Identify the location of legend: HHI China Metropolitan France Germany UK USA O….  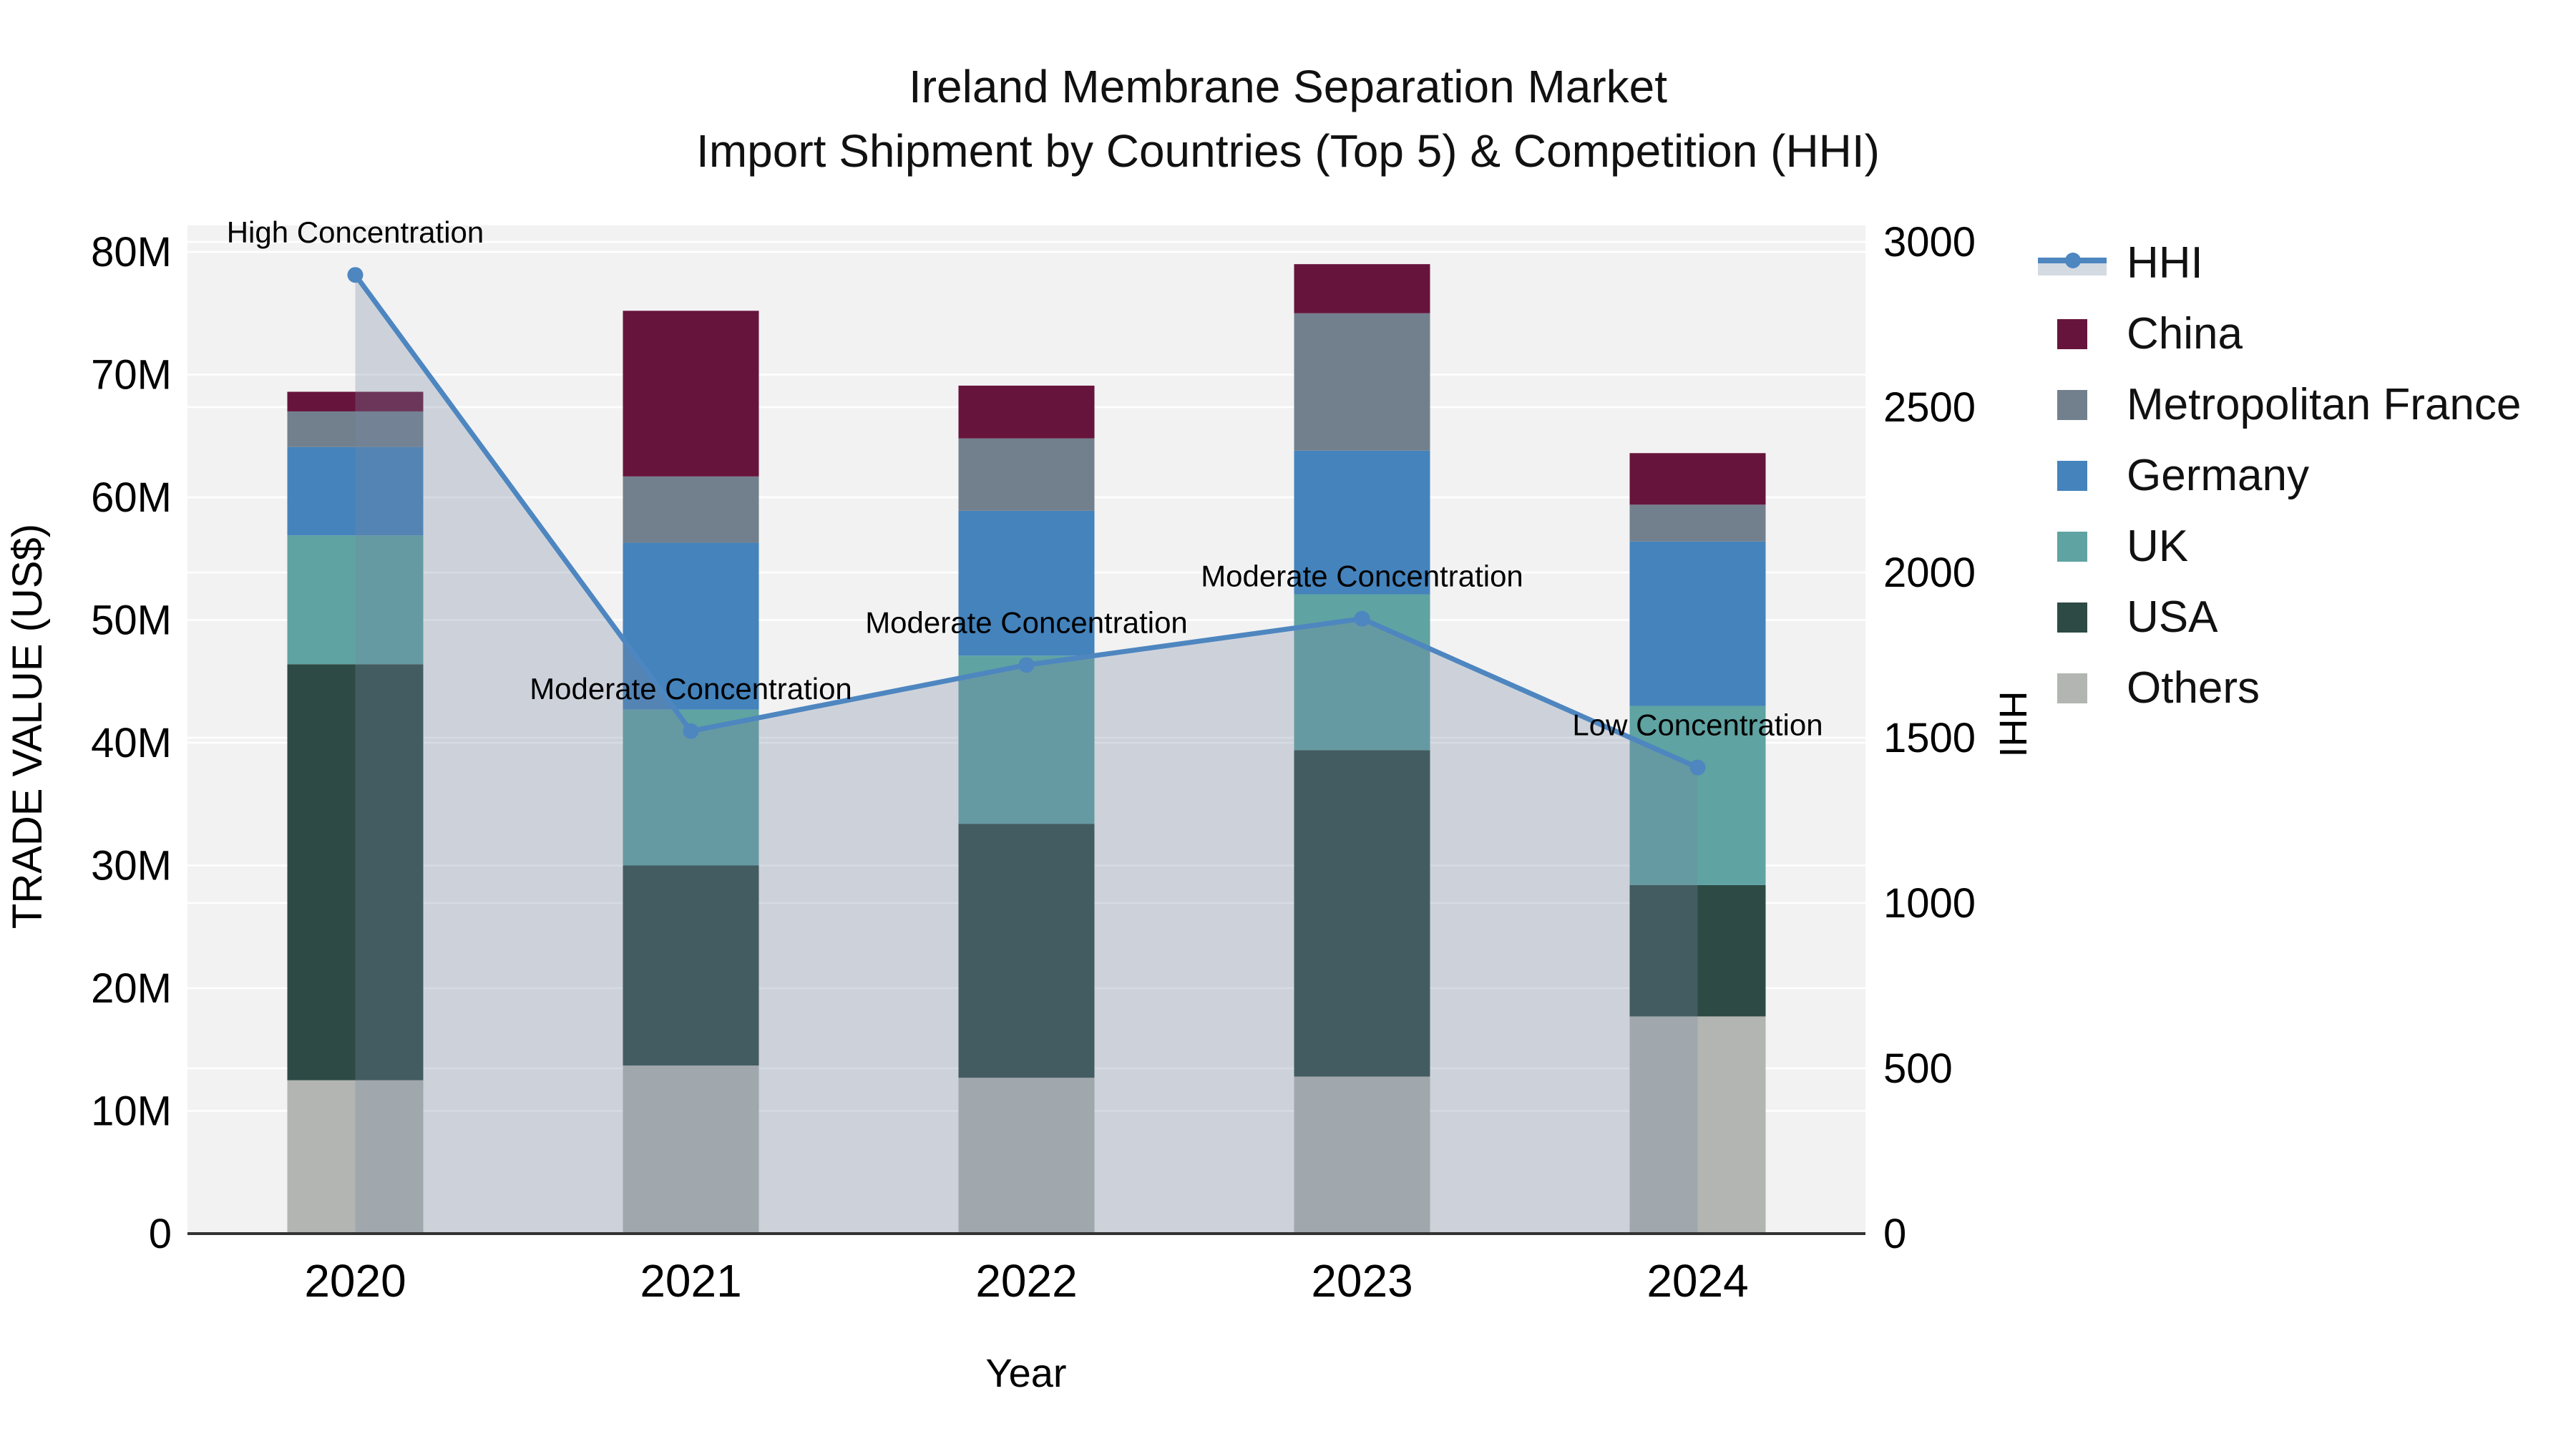
(2278, 475).